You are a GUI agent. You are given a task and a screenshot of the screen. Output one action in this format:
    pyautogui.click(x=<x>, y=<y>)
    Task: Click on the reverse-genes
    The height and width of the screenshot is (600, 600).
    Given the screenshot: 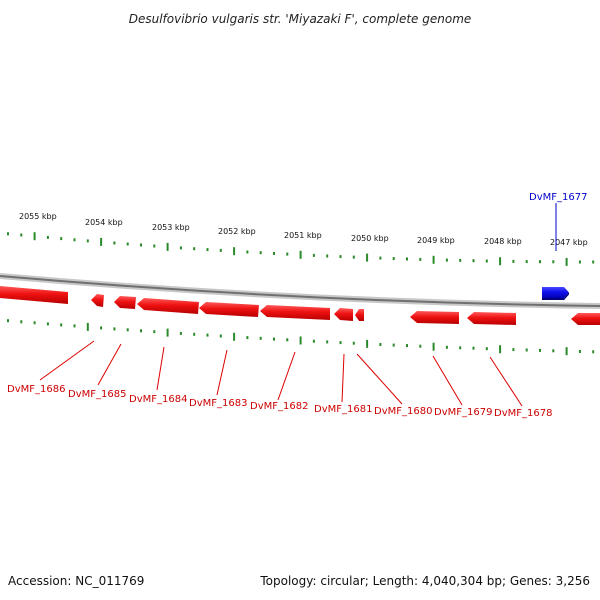 What is the action you would take?
    pyautogui.click(x=300, y=305)
    